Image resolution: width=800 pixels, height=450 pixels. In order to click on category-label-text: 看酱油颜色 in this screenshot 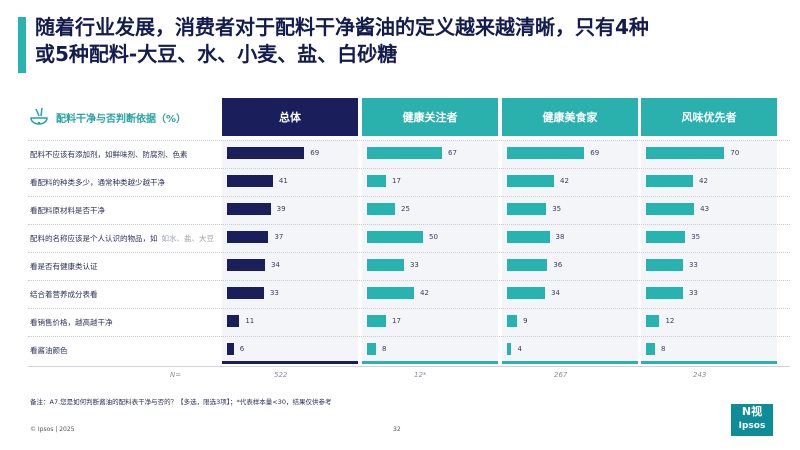, I will do `click(49, 350)`.